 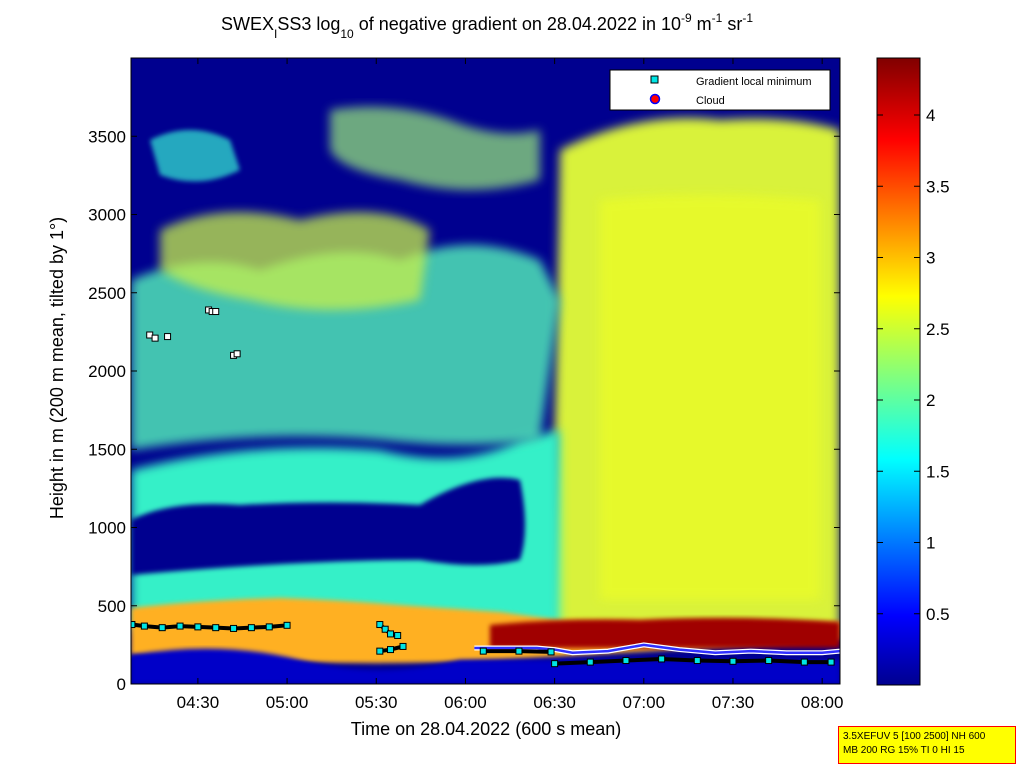 What do you see at coordinates (107, 215) in the screenshot?
I see `y-tick-label: 3000` at bounding box center [107, 215].